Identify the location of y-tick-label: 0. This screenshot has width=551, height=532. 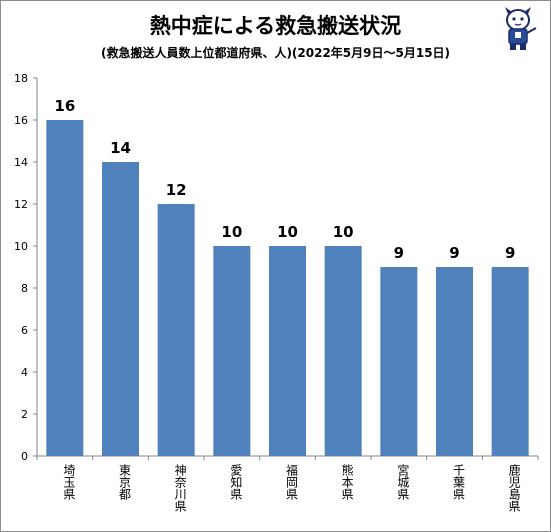
(24, 456).